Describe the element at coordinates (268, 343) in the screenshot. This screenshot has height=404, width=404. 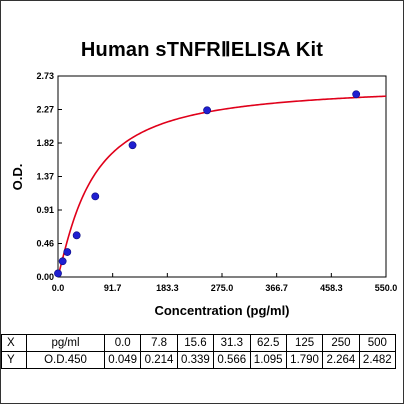
I see `table-cell: 62.5` at that location.